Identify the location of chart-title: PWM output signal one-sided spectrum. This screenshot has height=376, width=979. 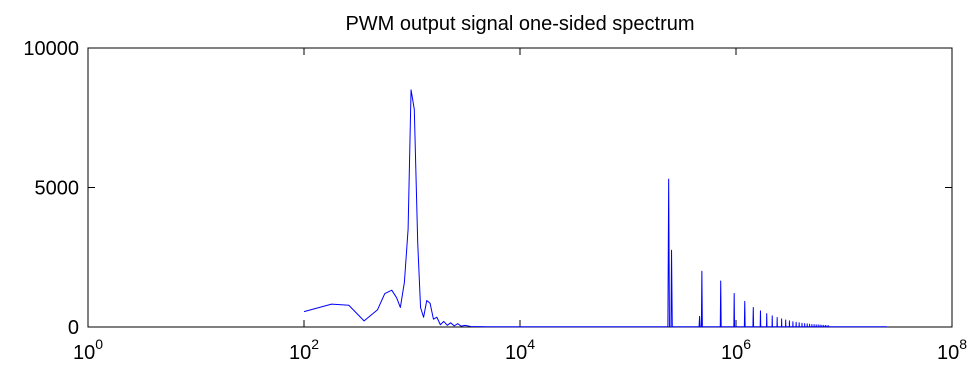
(519, 24).